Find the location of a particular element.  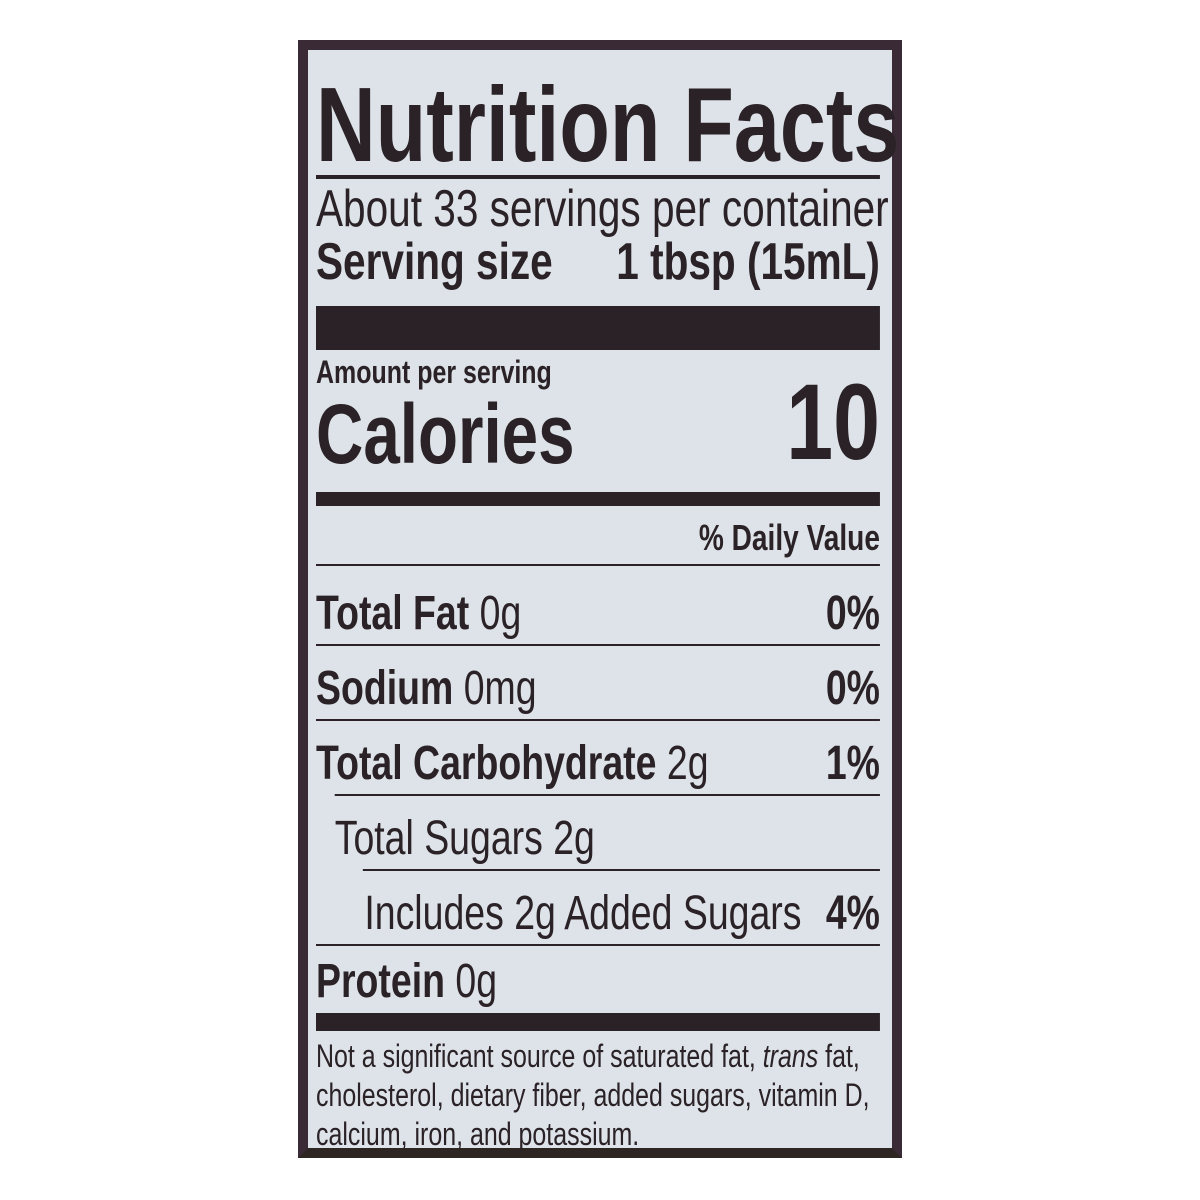

nutrient-name: Sodium is located at coordinates (385, 688).